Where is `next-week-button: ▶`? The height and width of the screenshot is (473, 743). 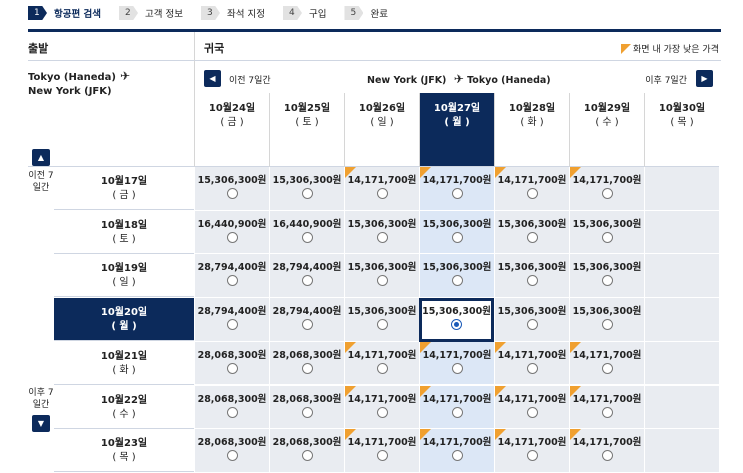 next-week-button: ▶ is located at coordinates (704, 78).